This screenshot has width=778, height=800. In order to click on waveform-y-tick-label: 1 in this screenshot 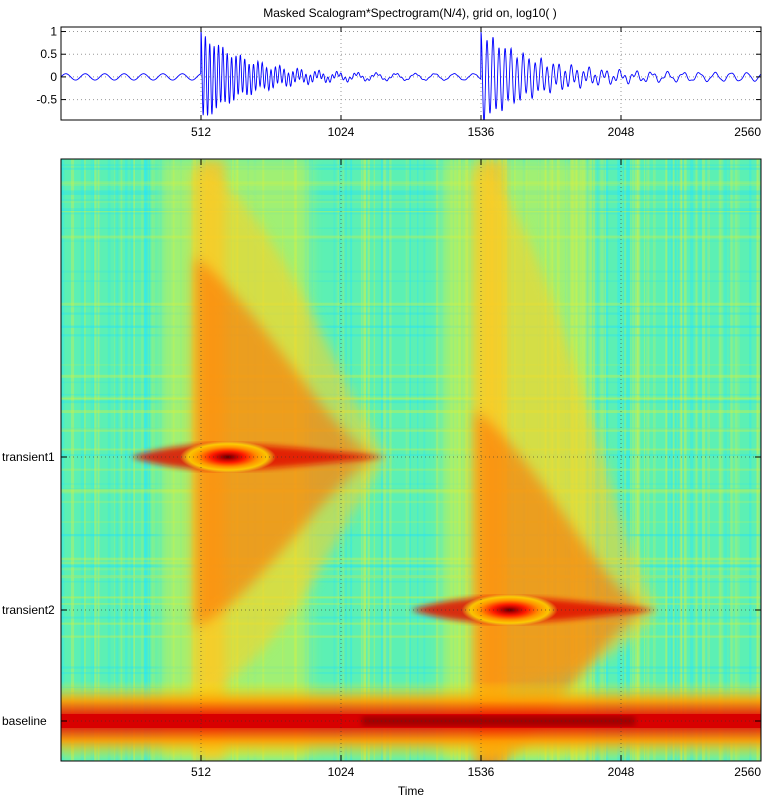, I will do `click(53, 32)`.